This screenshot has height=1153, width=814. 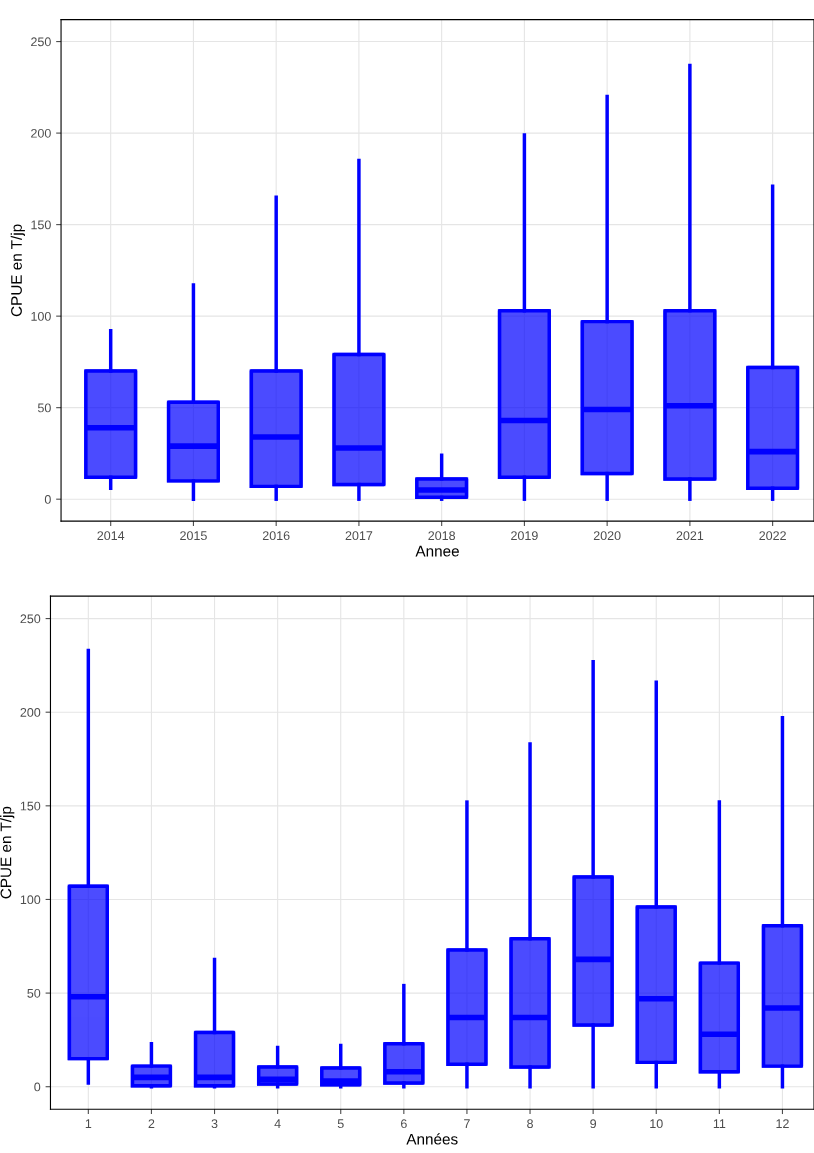 I want to click on x-tick-label: 11, so click(x=719, y=1123).